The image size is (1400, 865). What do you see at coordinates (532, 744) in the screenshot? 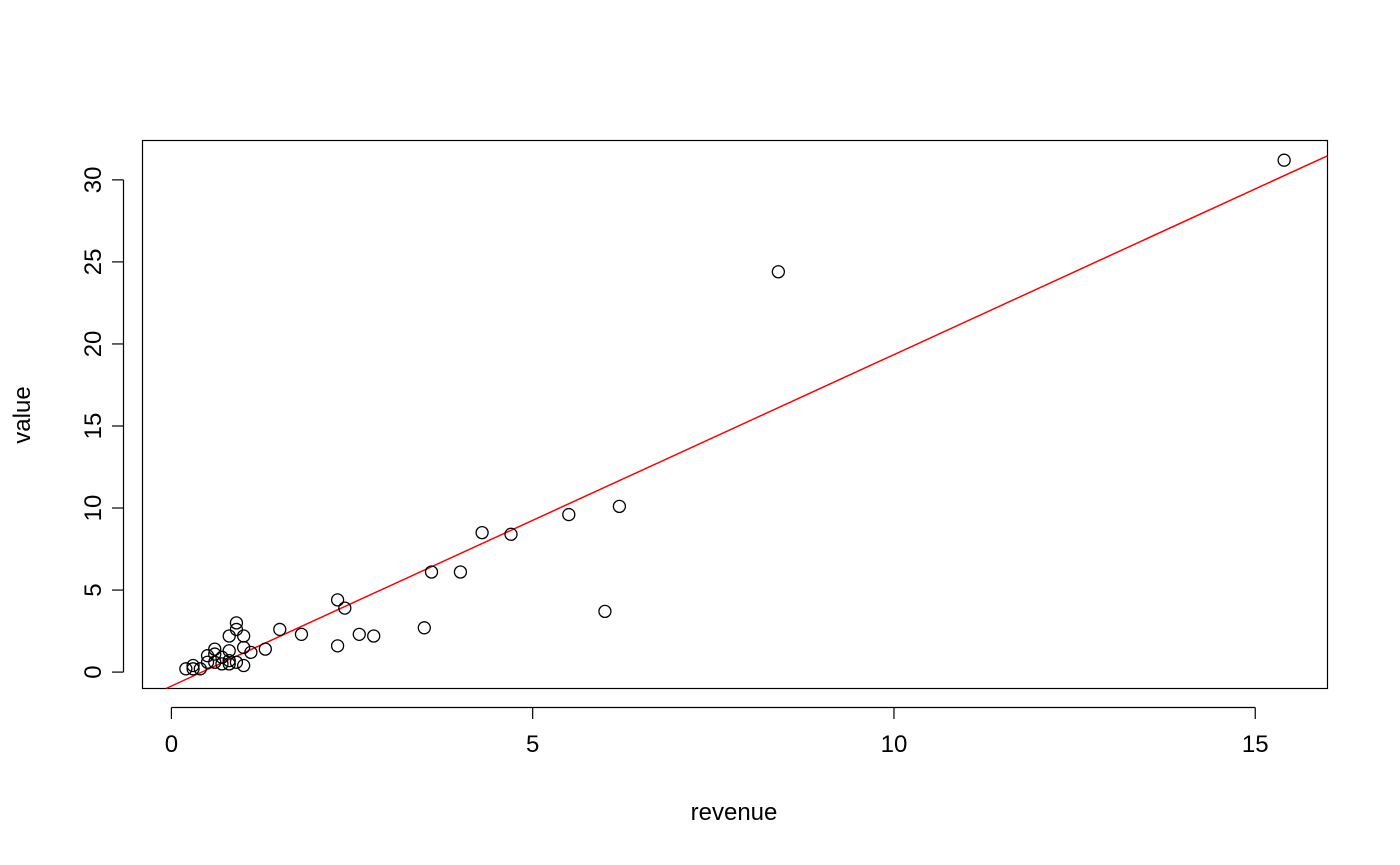
I see `x-tick-label: 5` at bounding box center [532, 744].